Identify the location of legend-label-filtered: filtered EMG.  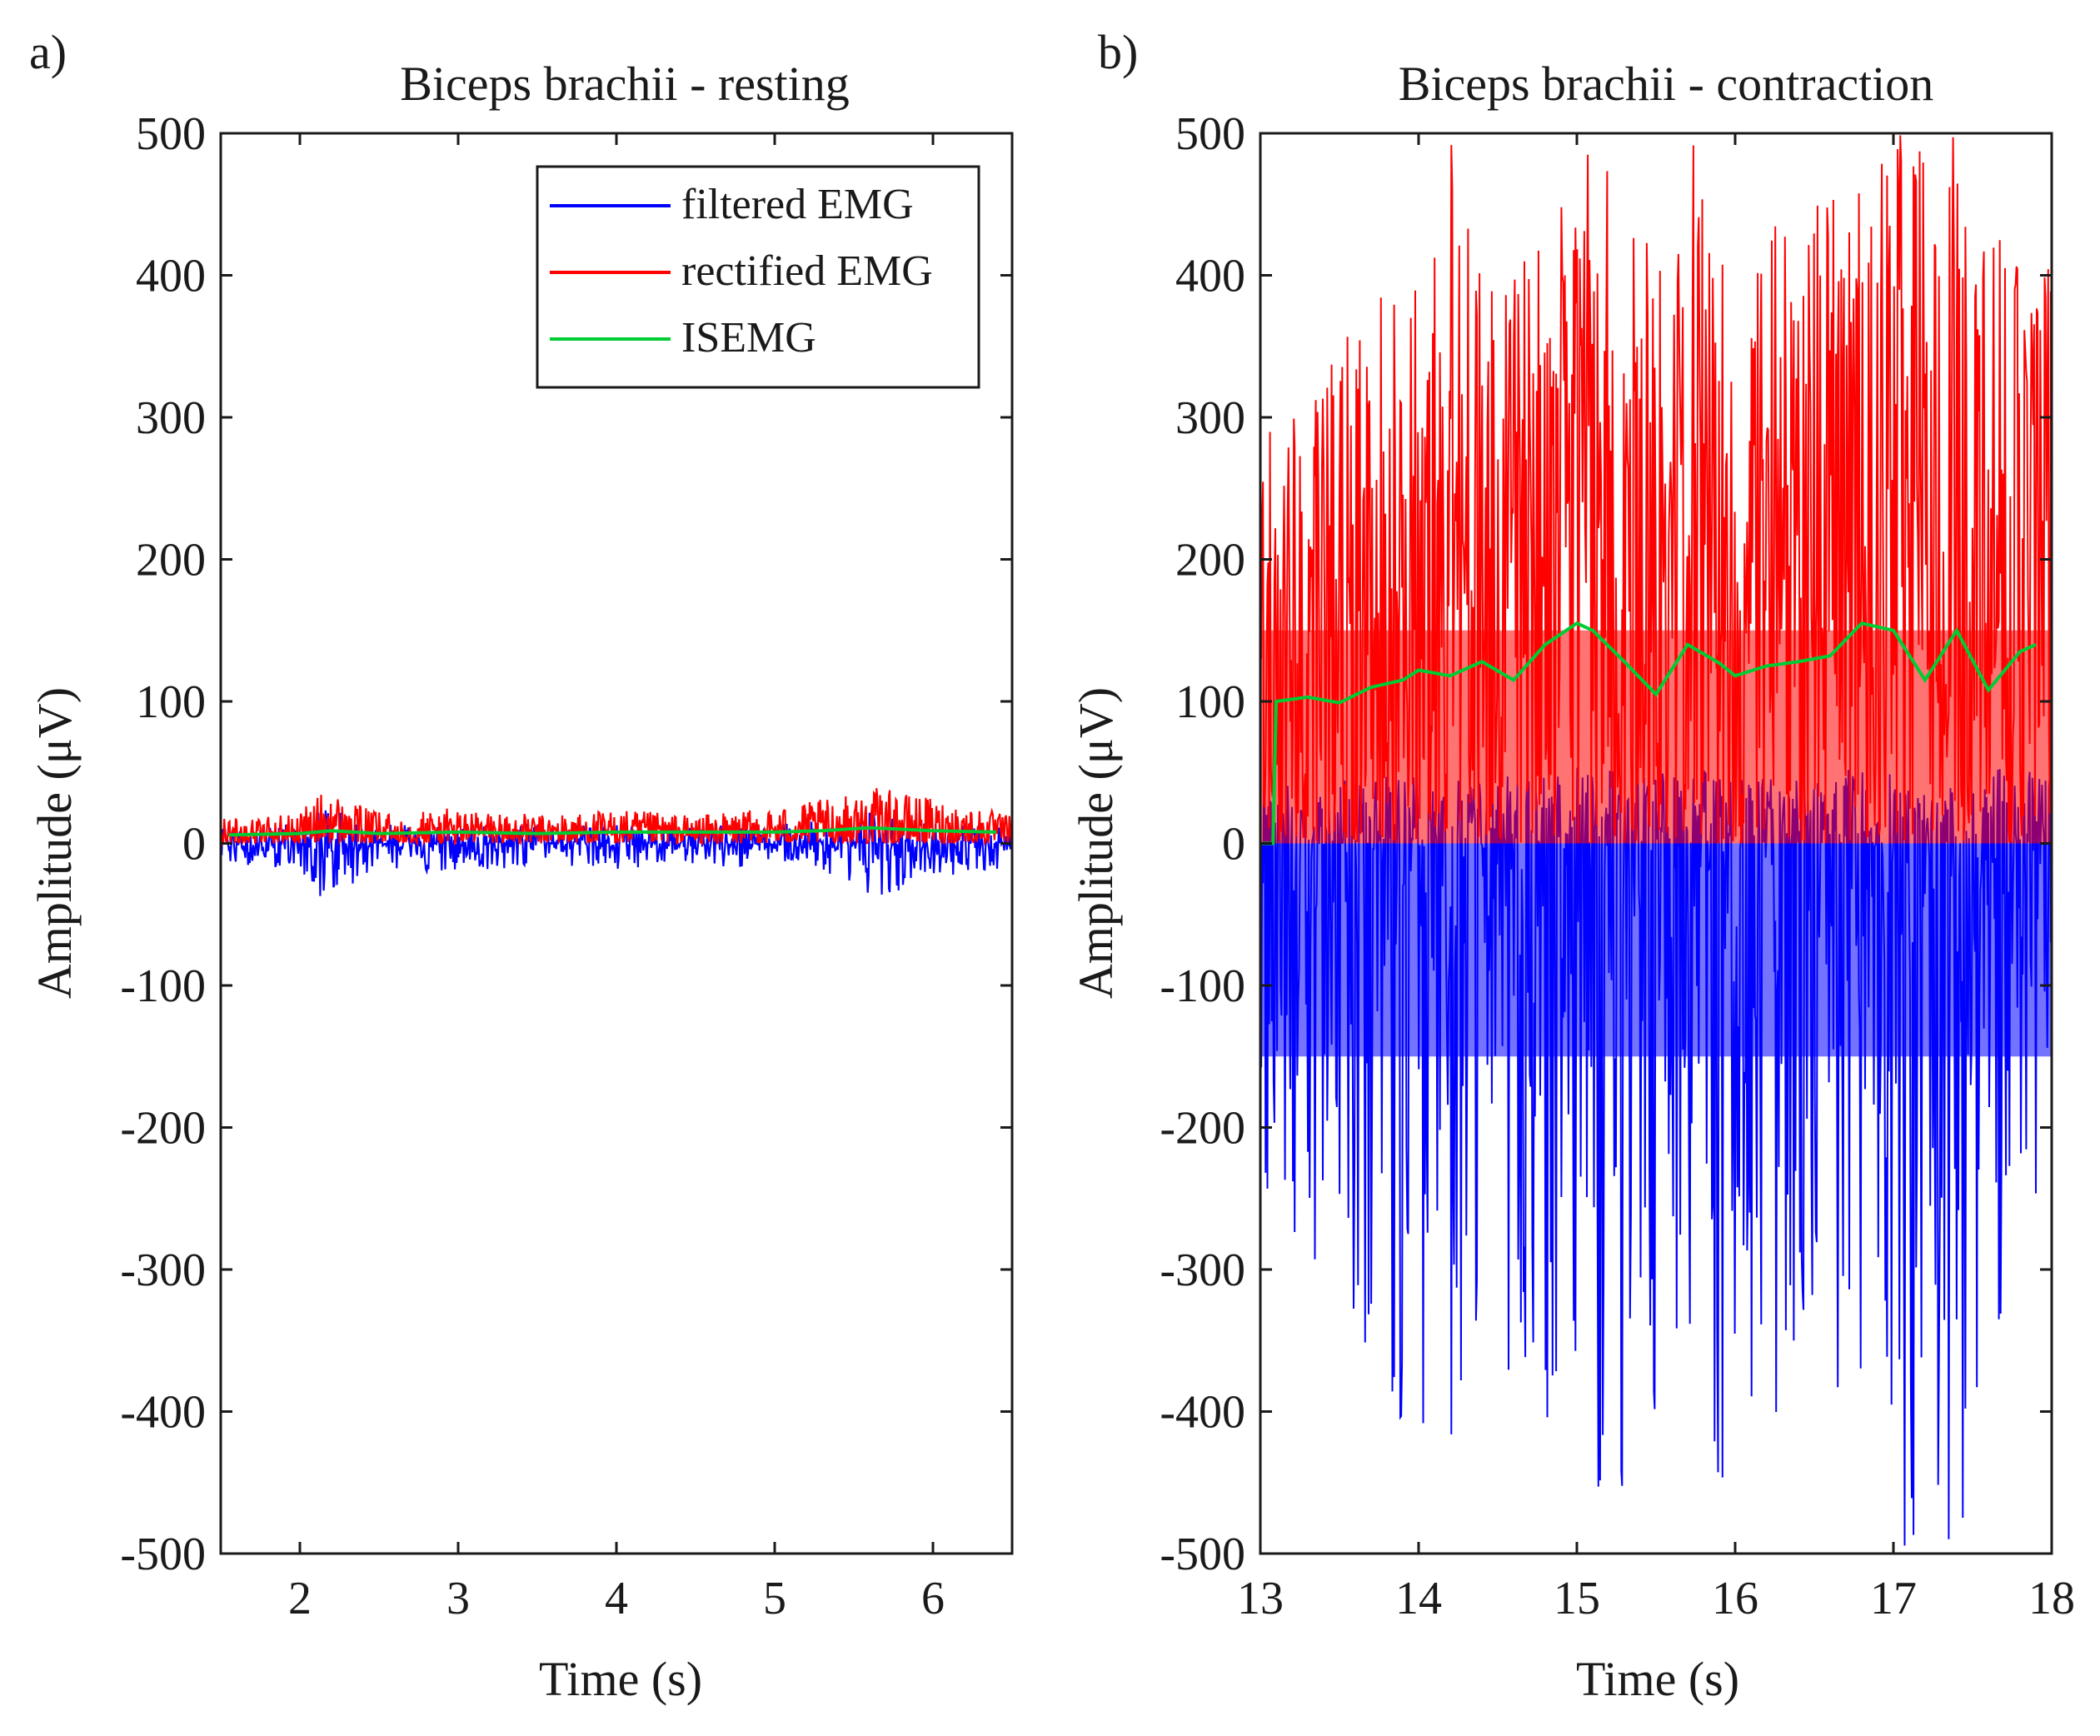
(797, 205).